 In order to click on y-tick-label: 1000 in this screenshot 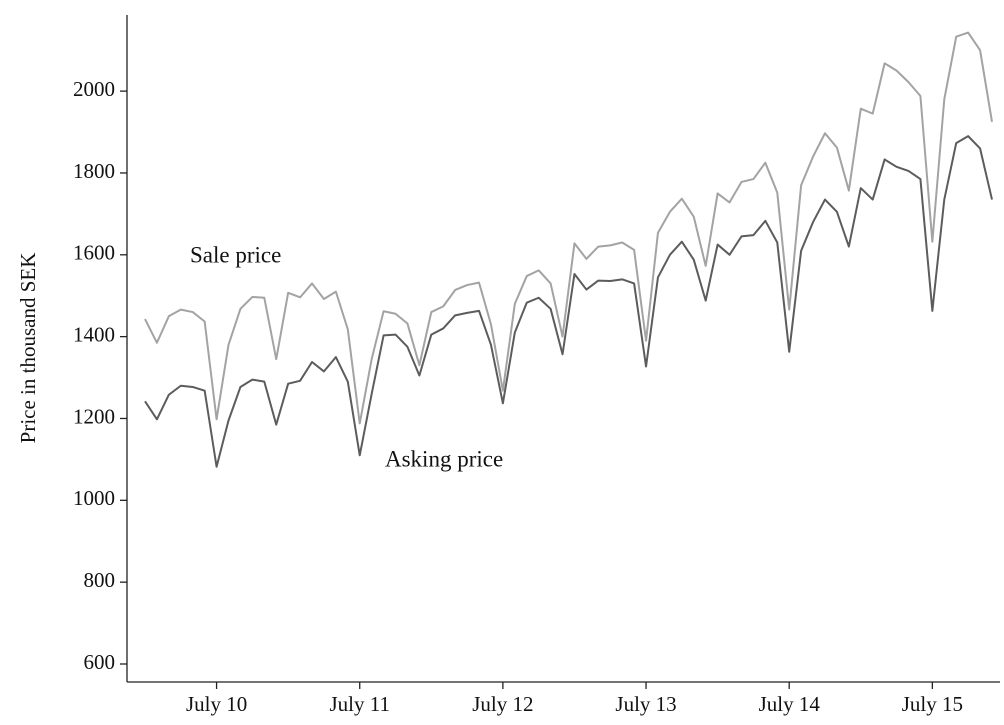, I will do `click(94, 498)`.